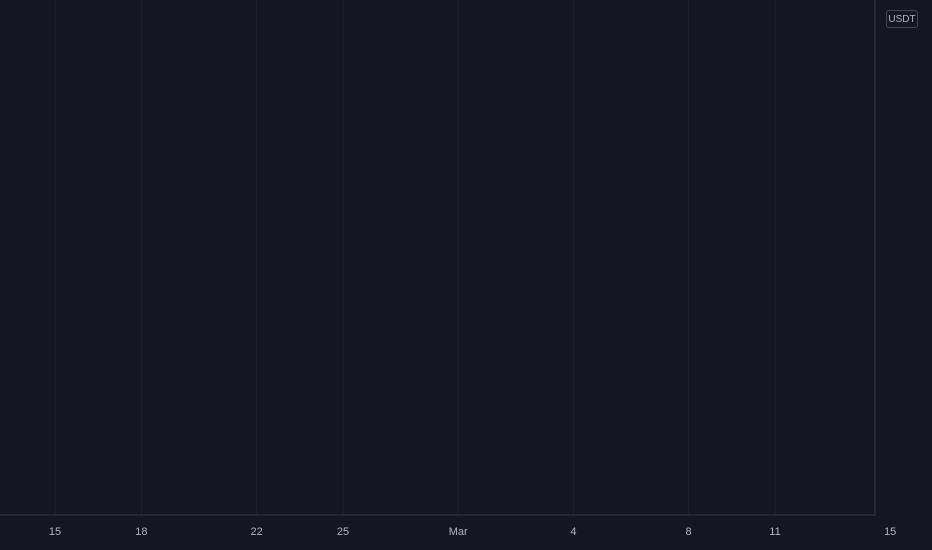 This screenshot has width=932, height=550. I want to click on time-tick-label: Mar, so click(458, 532).